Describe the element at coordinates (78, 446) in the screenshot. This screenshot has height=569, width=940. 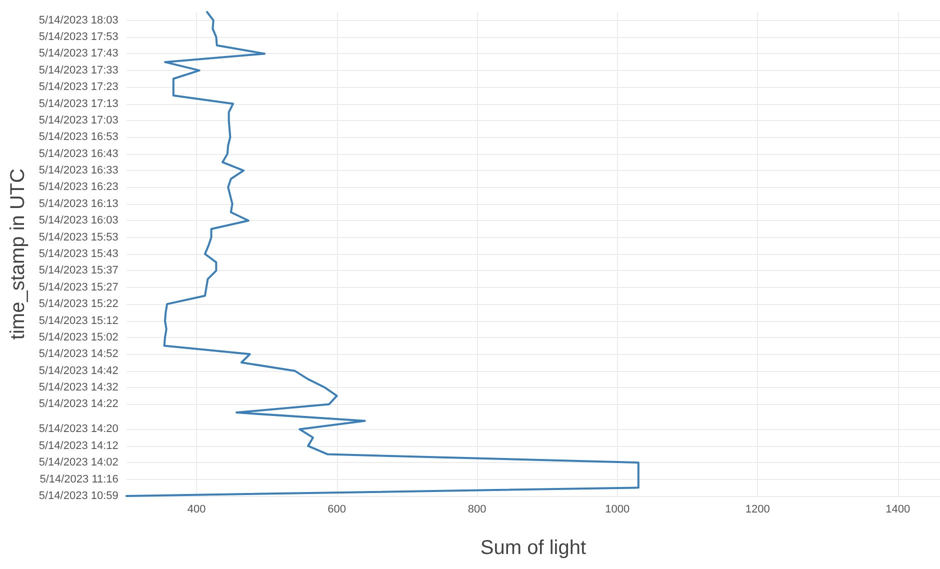
I see `y-tick-label: 5/14/2023 14:12` at that location.